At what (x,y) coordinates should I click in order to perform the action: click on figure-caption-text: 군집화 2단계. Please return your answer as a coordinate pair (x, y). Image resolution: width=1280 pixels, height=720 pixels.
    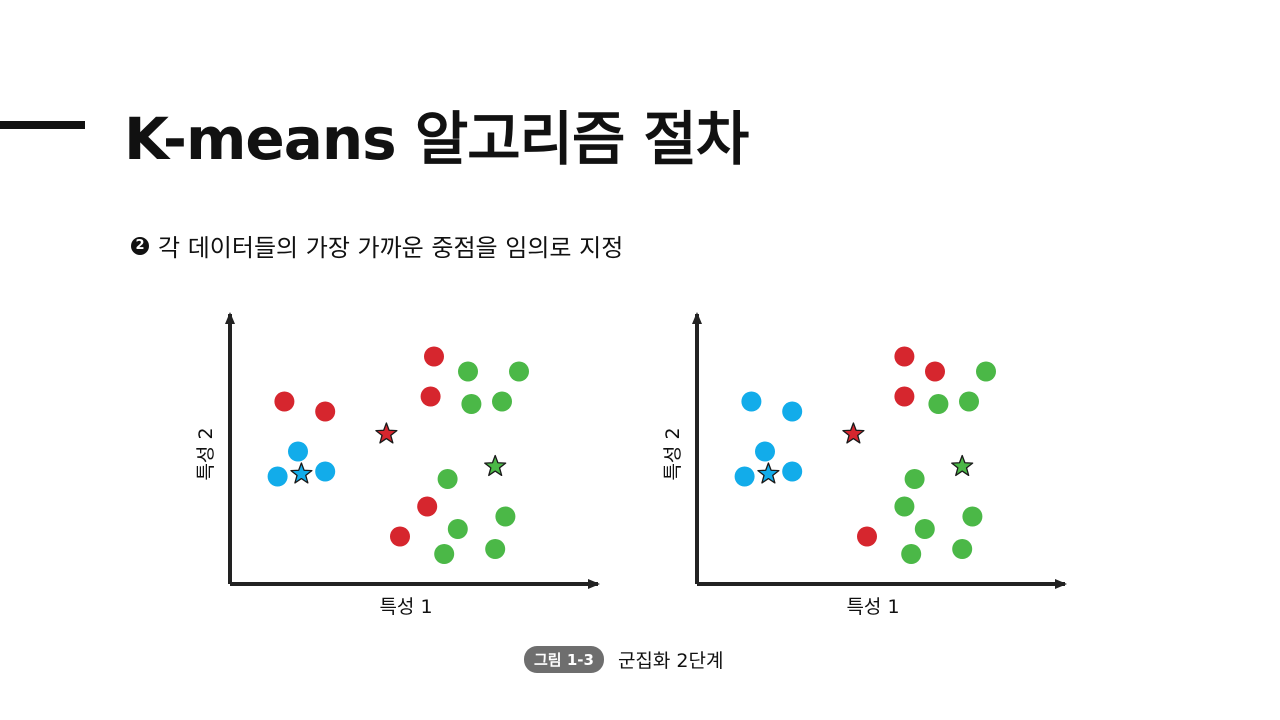
    Looking at the image, I should click on (670, 661).